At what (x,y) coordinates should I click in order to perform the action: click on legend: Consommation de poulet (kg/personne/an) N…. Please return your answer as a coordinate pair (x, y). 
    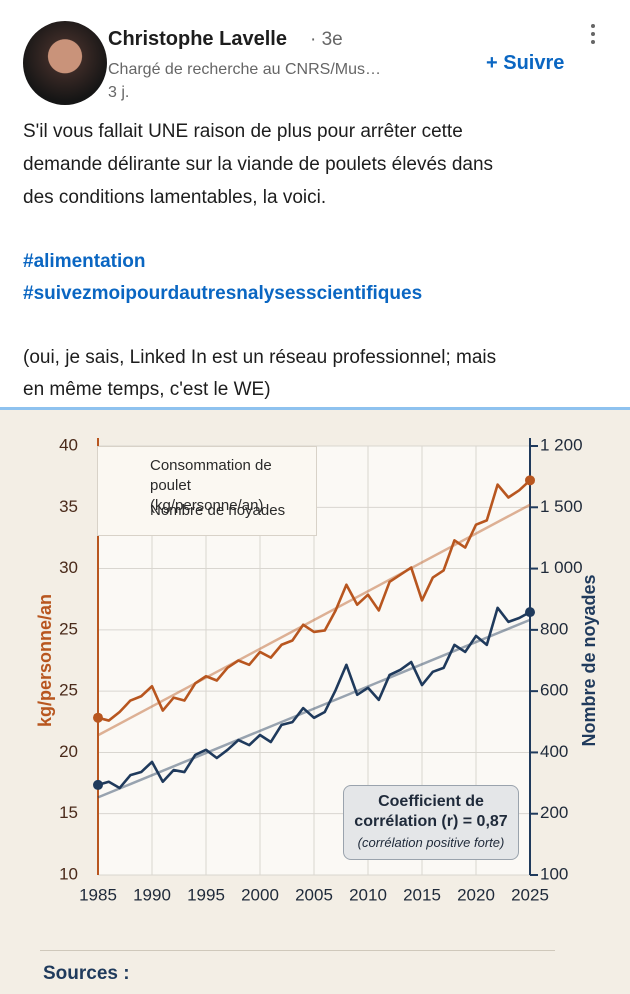
    Looking at the image, I should click on (207, 491).